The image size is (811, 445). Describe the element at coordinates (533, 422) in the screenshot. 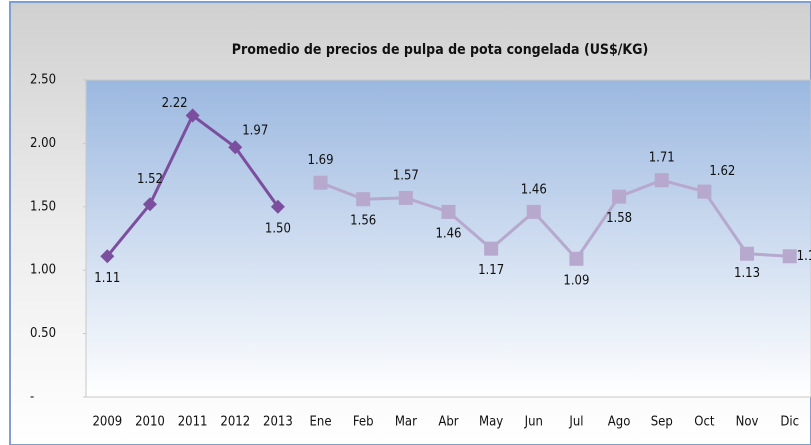

I see `x-tick-label: Jun` at that location.